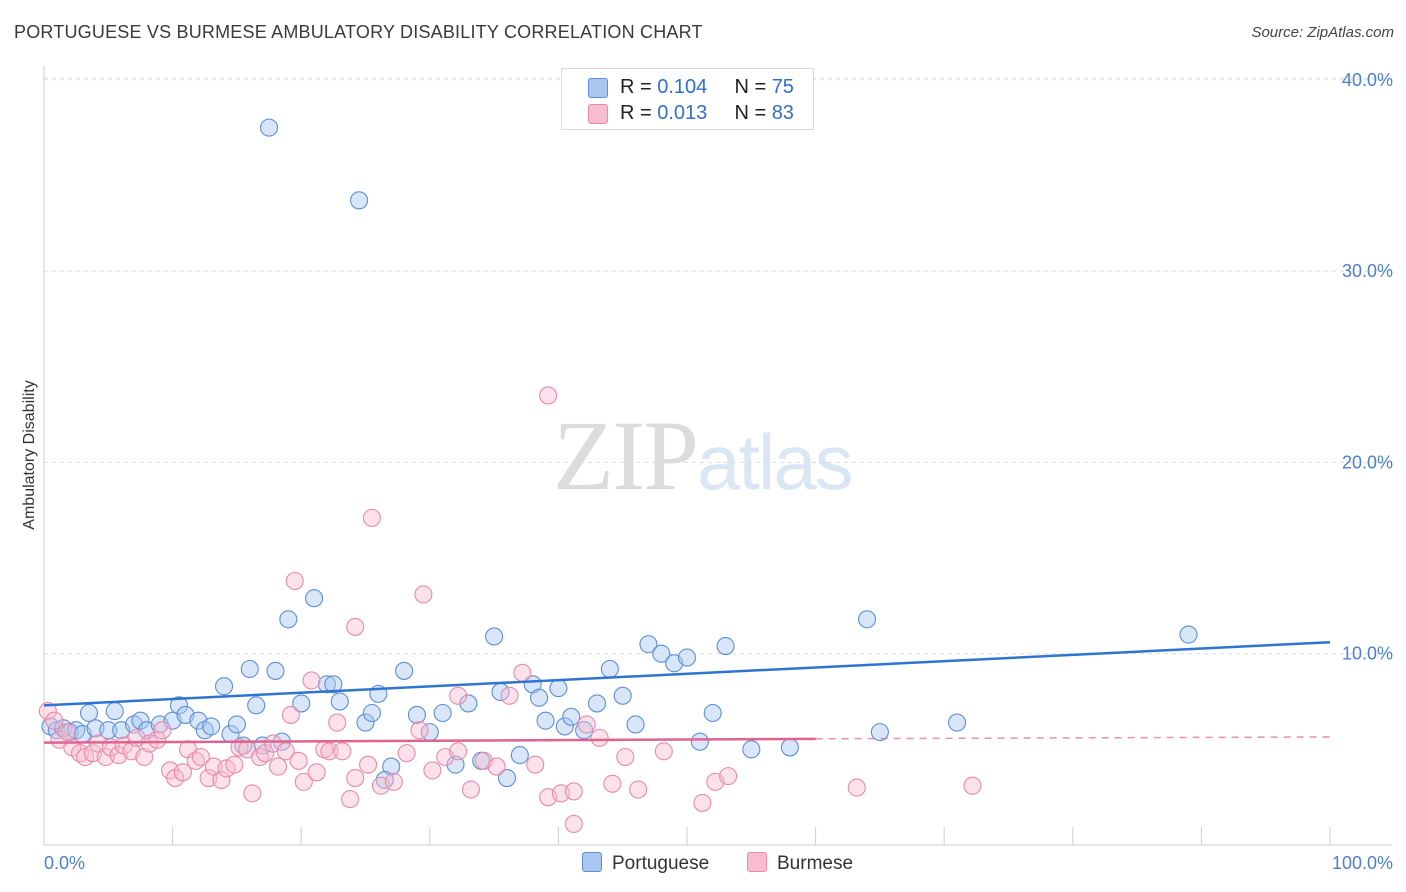  Describe the element at coordinates (64, 863) in the screenshot. I see `x-tick-label-min: 0.0%` at that location.